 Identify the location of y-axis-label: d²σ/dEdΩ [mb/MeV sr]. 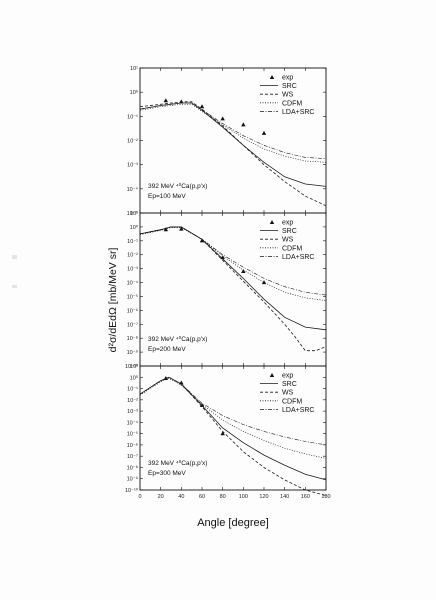
(113, 300).